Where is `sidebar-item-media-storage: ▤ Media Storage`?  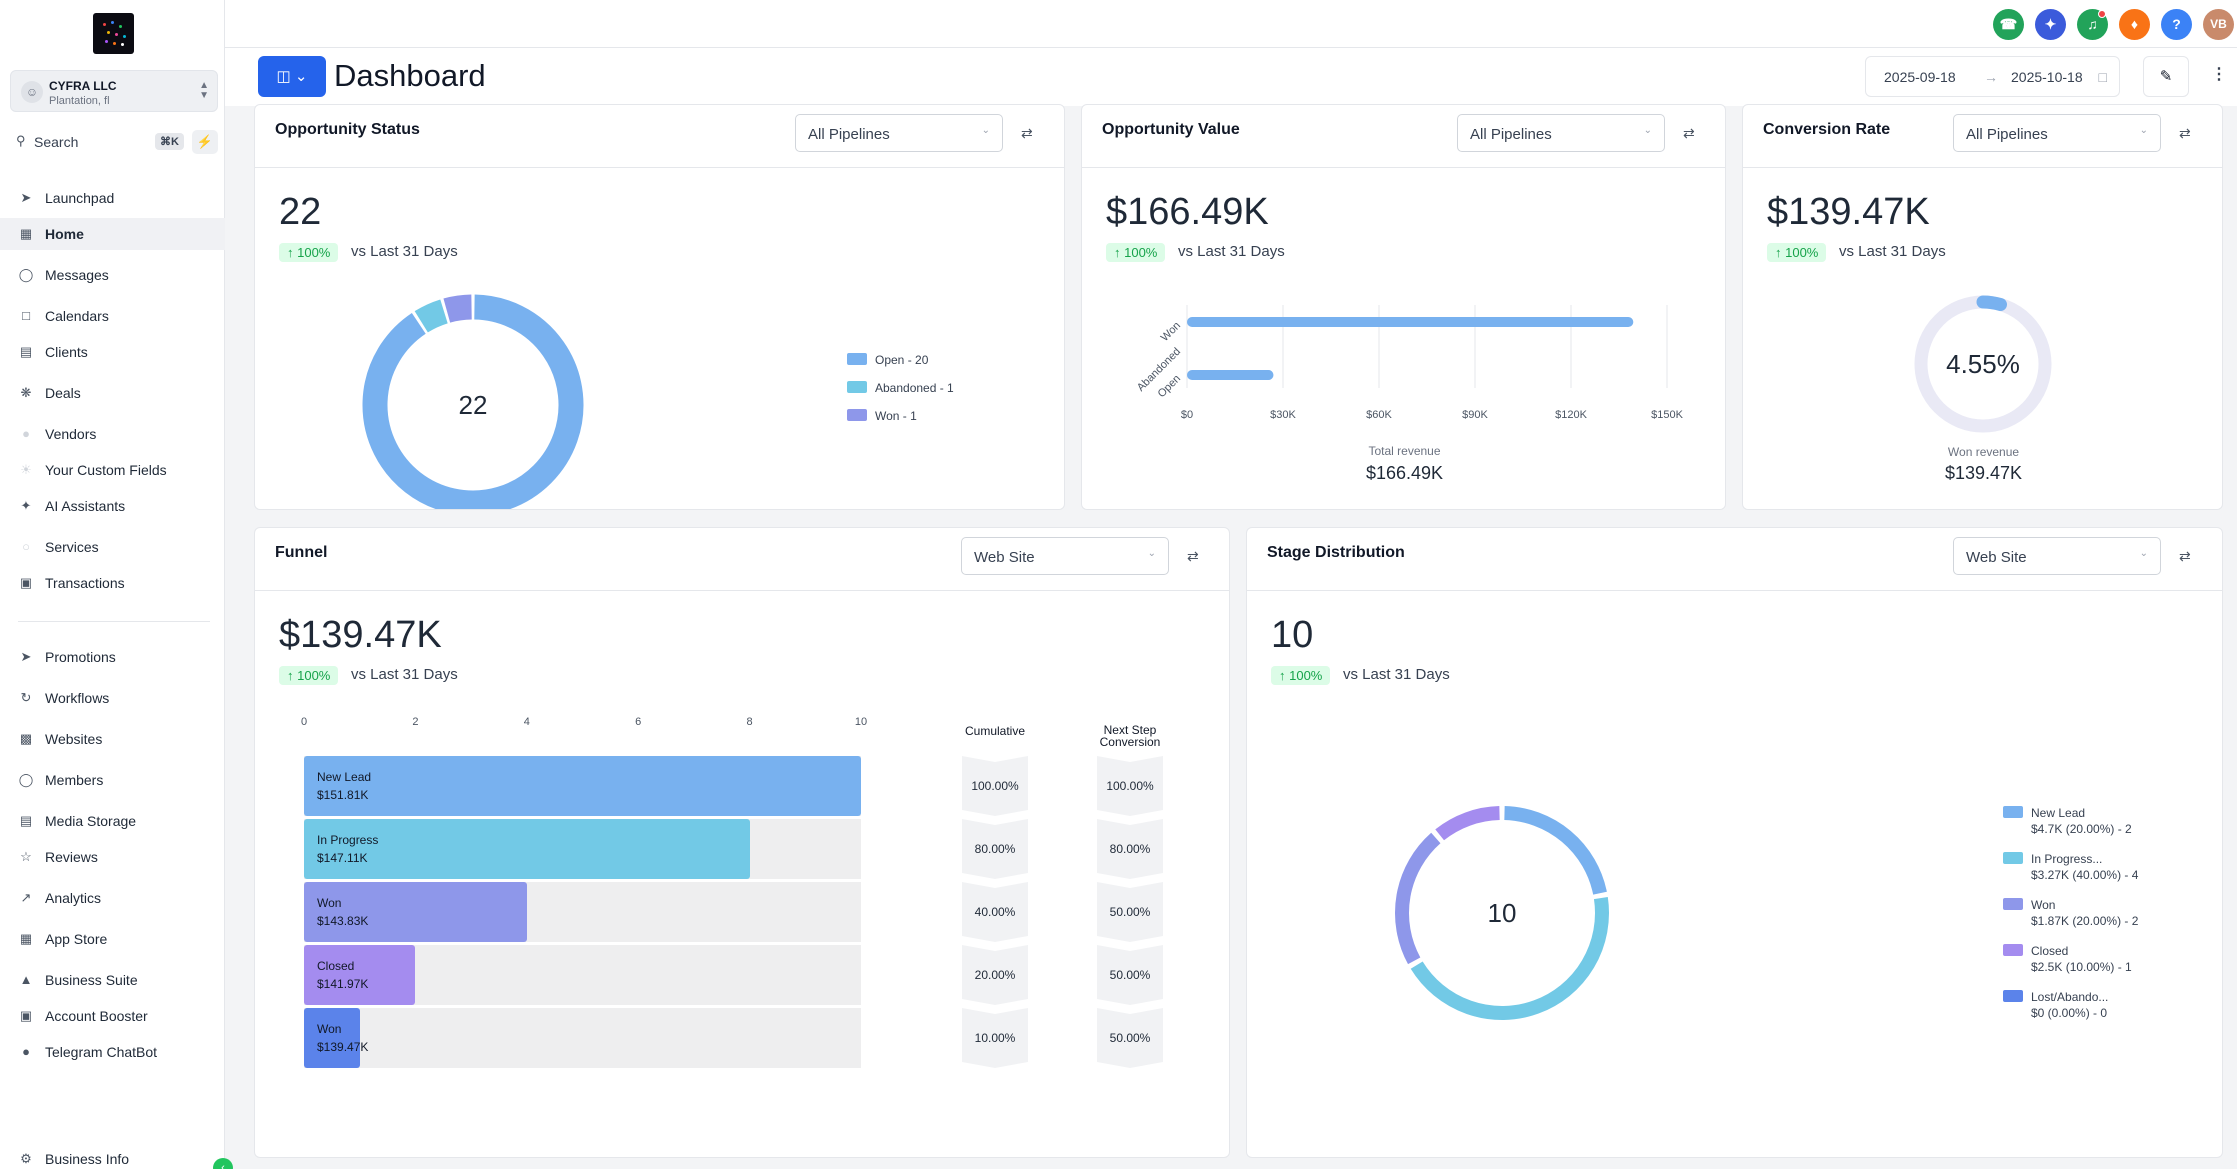
sidebar-item-media-storage: ▤ Media Storage is located at coordinates (112, 821).